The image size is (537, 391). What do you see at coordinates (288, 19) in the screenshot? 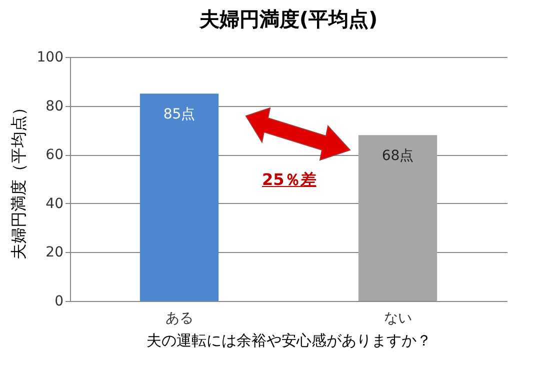
I see `chart-title: 夫婦円満度(平均点)` at bounding box center [288, 19].